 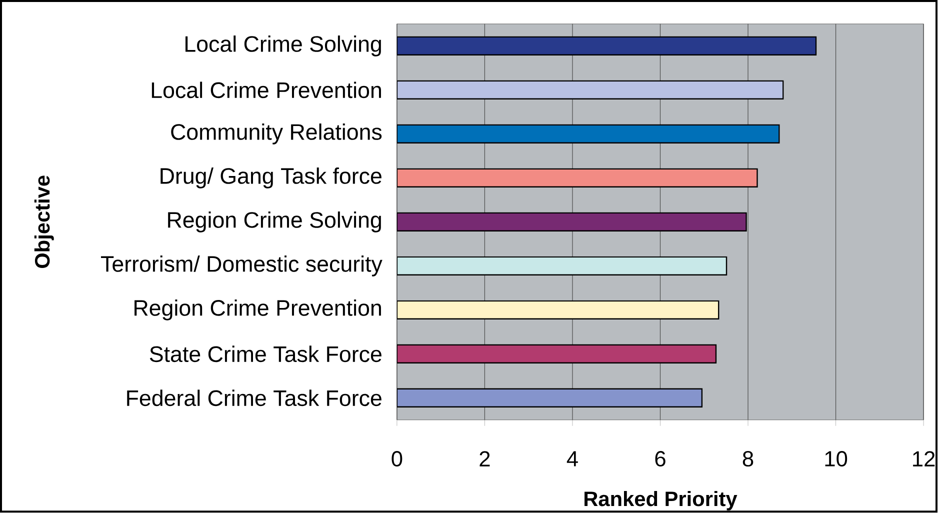 What do you see at coordinates (924, 459) in the screenshot?
I see `x-tick-label: 12` at bounding box center [924, 459].